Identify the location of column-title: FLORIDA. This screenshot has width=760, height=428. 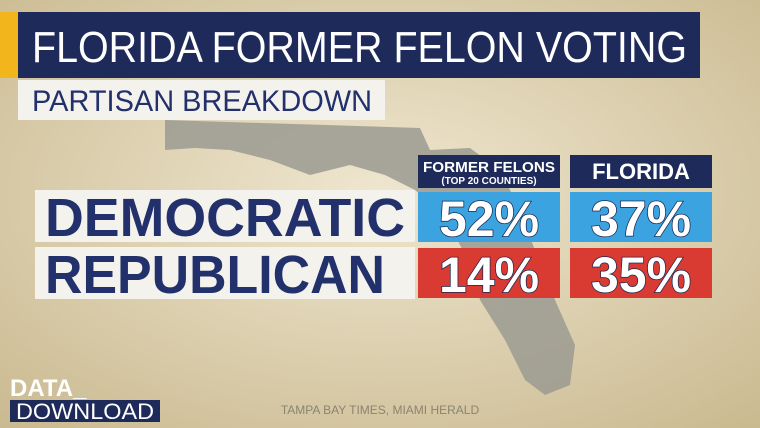
(641, 171).